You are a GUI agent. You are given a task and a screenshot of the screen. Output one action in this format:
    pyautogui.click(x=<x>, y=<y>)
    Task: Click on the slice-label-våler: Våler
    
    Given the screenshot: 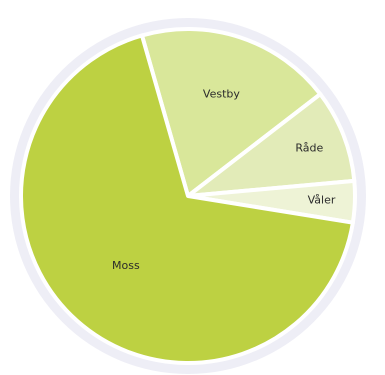 What is the action you would take?
    pyautogui.click(x=322, y=200)
    